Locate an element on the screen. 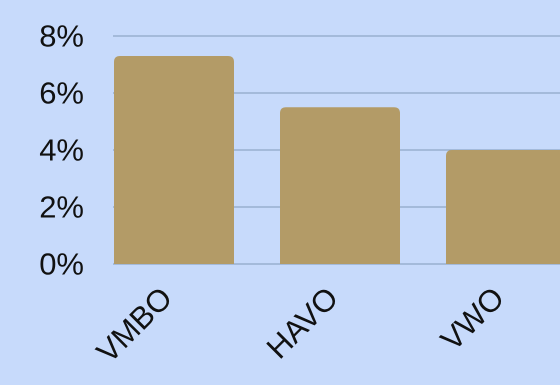 Image resolution: width=560 pixels, height=385 pixels. bar-vwo is located at coordinates (503, 207).